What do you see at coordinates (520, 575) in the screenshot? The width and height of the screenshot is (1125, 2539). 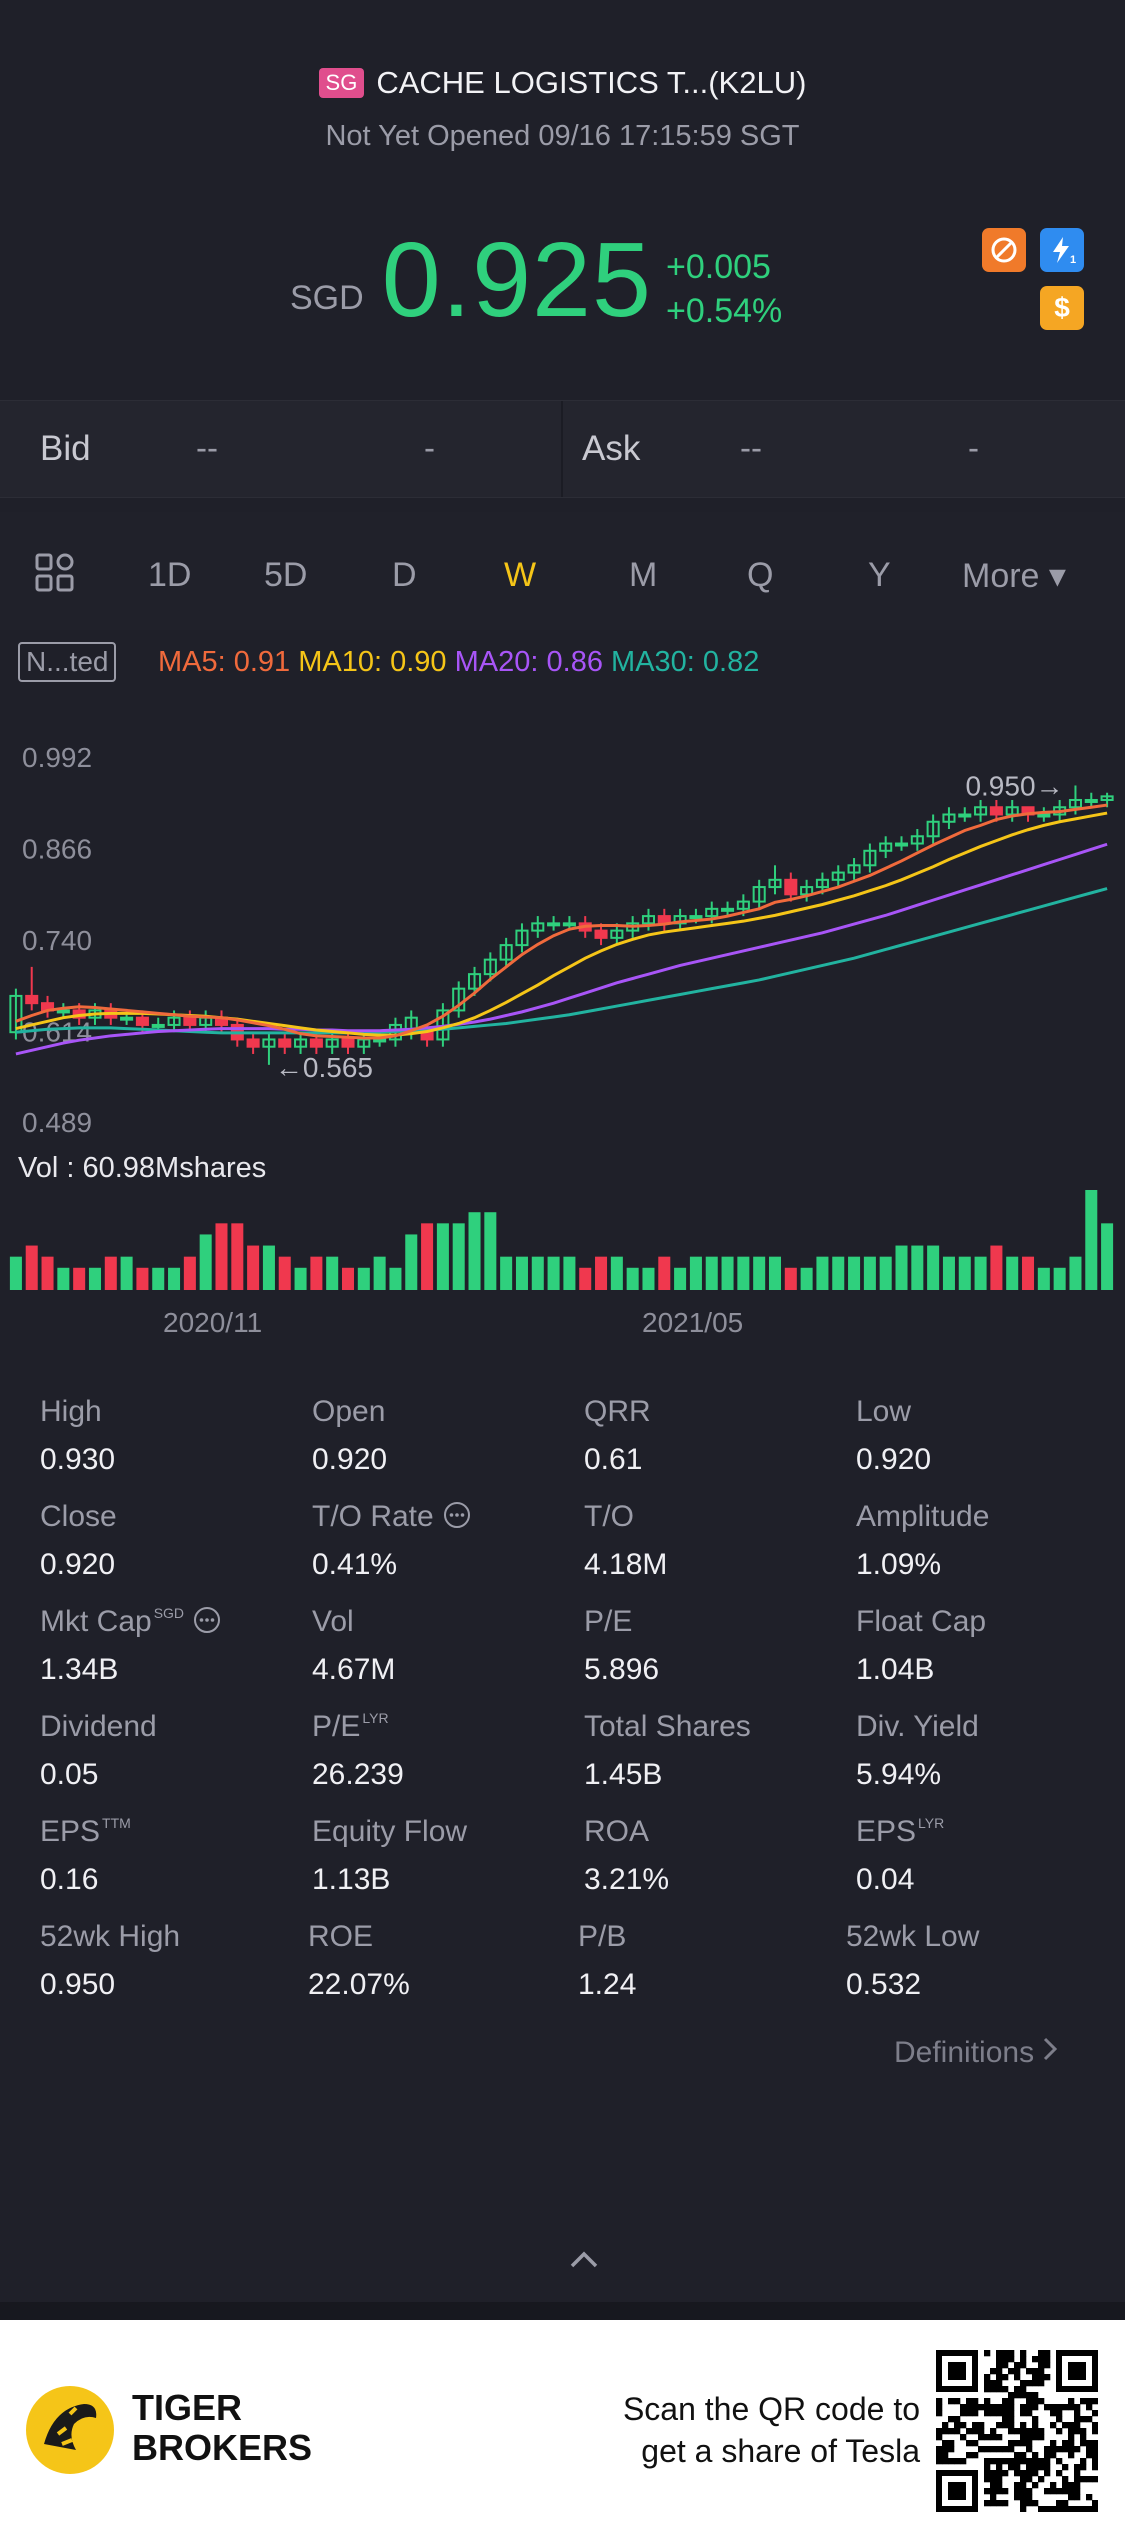 I see `tab-w: W` at bounding box center [520, 575].